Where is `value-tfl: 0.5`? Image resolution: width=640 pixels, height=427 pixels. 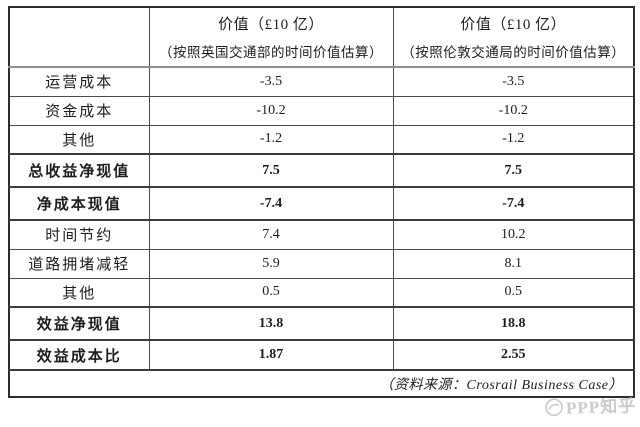
value-tfl: 0.5 is located at coordinates (513, 292).